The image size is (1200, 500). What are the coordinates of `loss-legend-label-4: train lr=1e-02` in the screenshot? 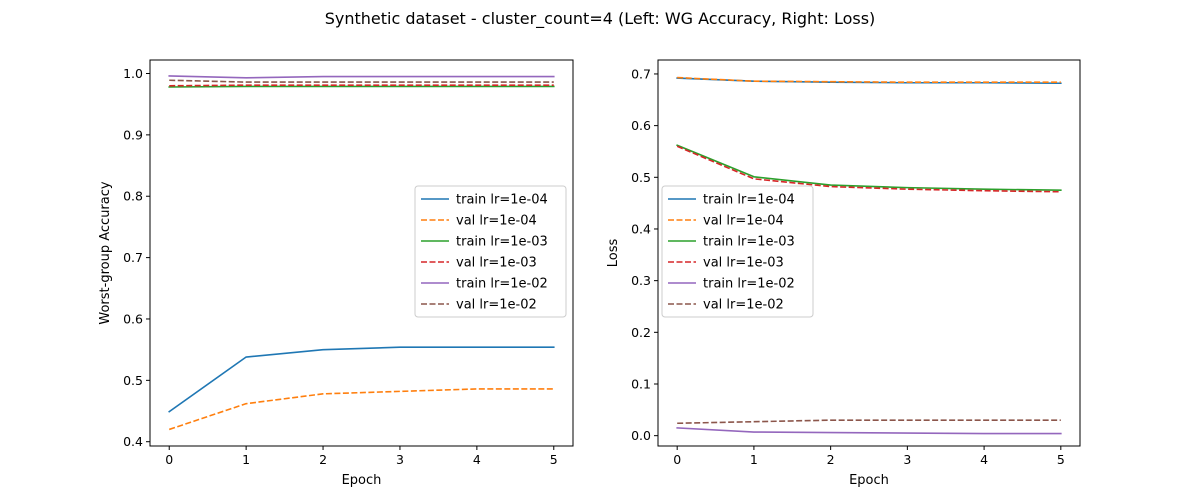 It's located at (749, 284).